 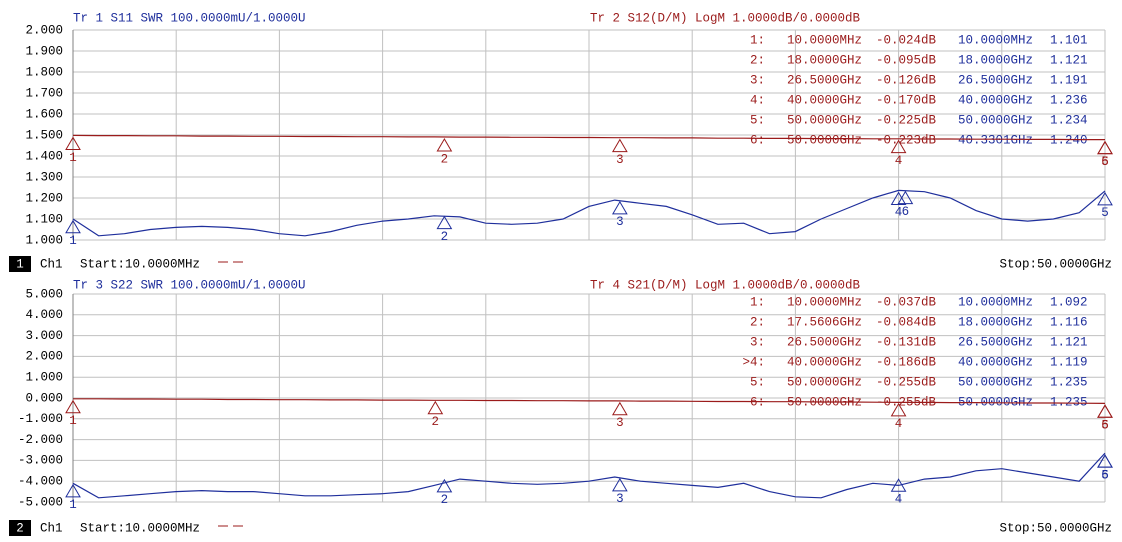 I want to click on marker-value: -0.186dB, so click(x=906, y=362).